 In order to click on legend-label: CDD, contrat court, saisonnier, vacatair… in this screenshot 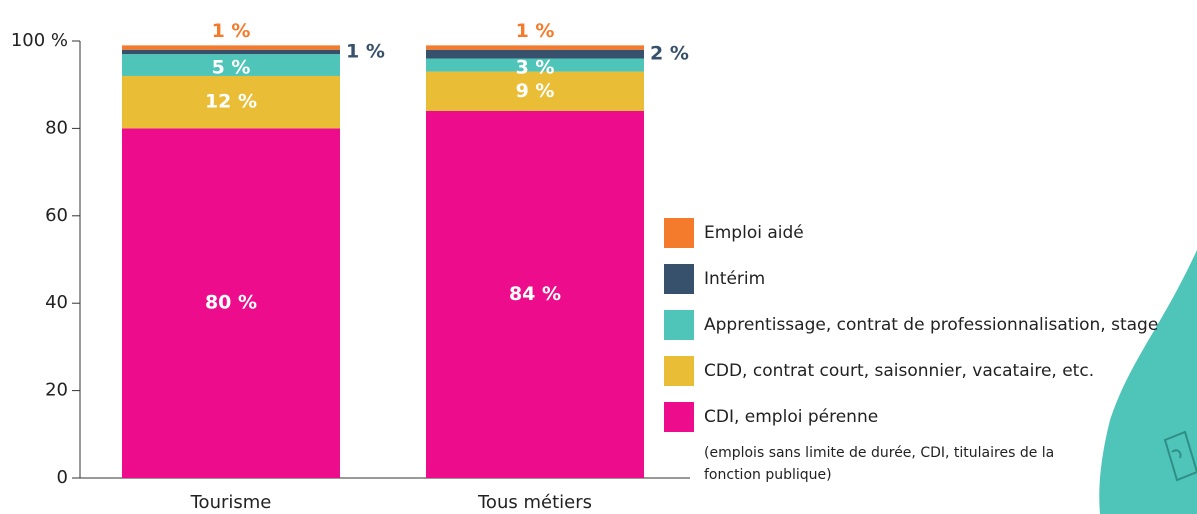, I will do `click(899, 371)`.